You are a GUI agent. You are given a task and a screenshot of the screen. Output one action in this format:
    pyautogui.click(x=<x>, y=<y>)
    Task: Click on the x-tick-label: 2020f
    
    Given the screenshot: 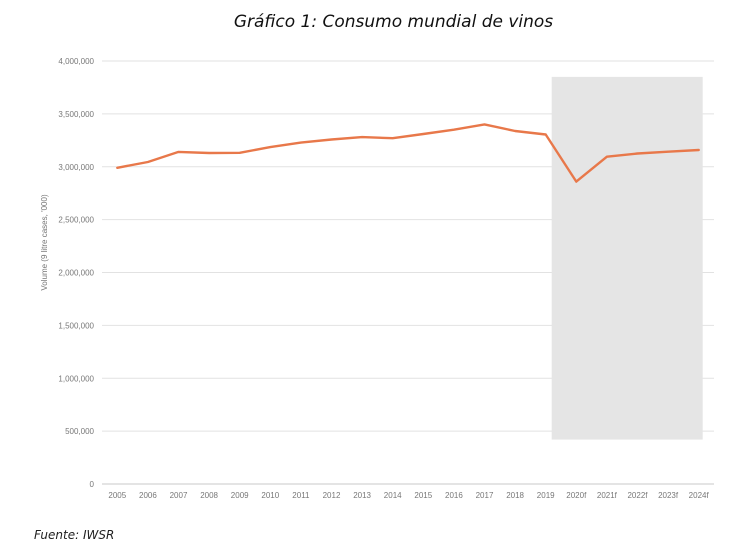 What is the action you would take?
    pyautogui.click(x=576, y=495)
    